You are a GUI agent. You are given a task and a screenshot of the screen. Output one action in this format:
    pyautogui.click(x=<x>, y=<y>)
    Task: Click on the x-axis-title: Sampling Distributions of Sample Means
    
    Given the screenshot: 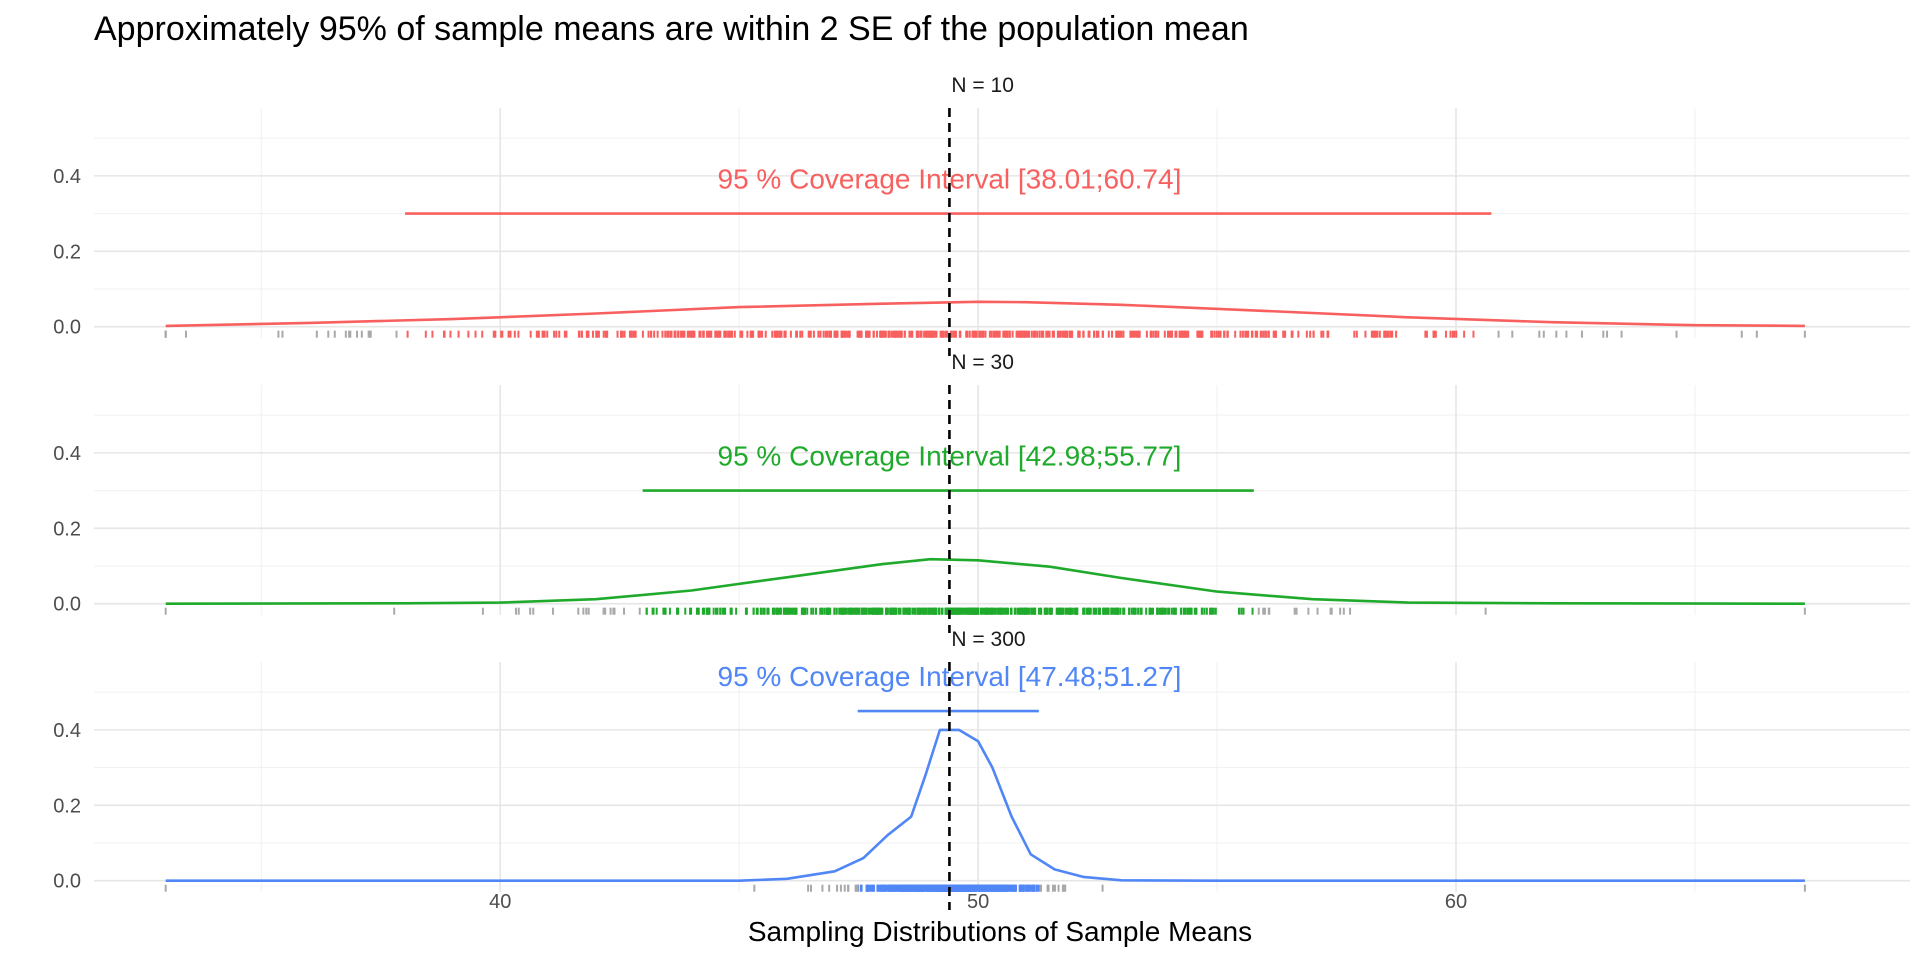 What is the action you would take?
    pyautogui.click(x=1000, y=931)
    